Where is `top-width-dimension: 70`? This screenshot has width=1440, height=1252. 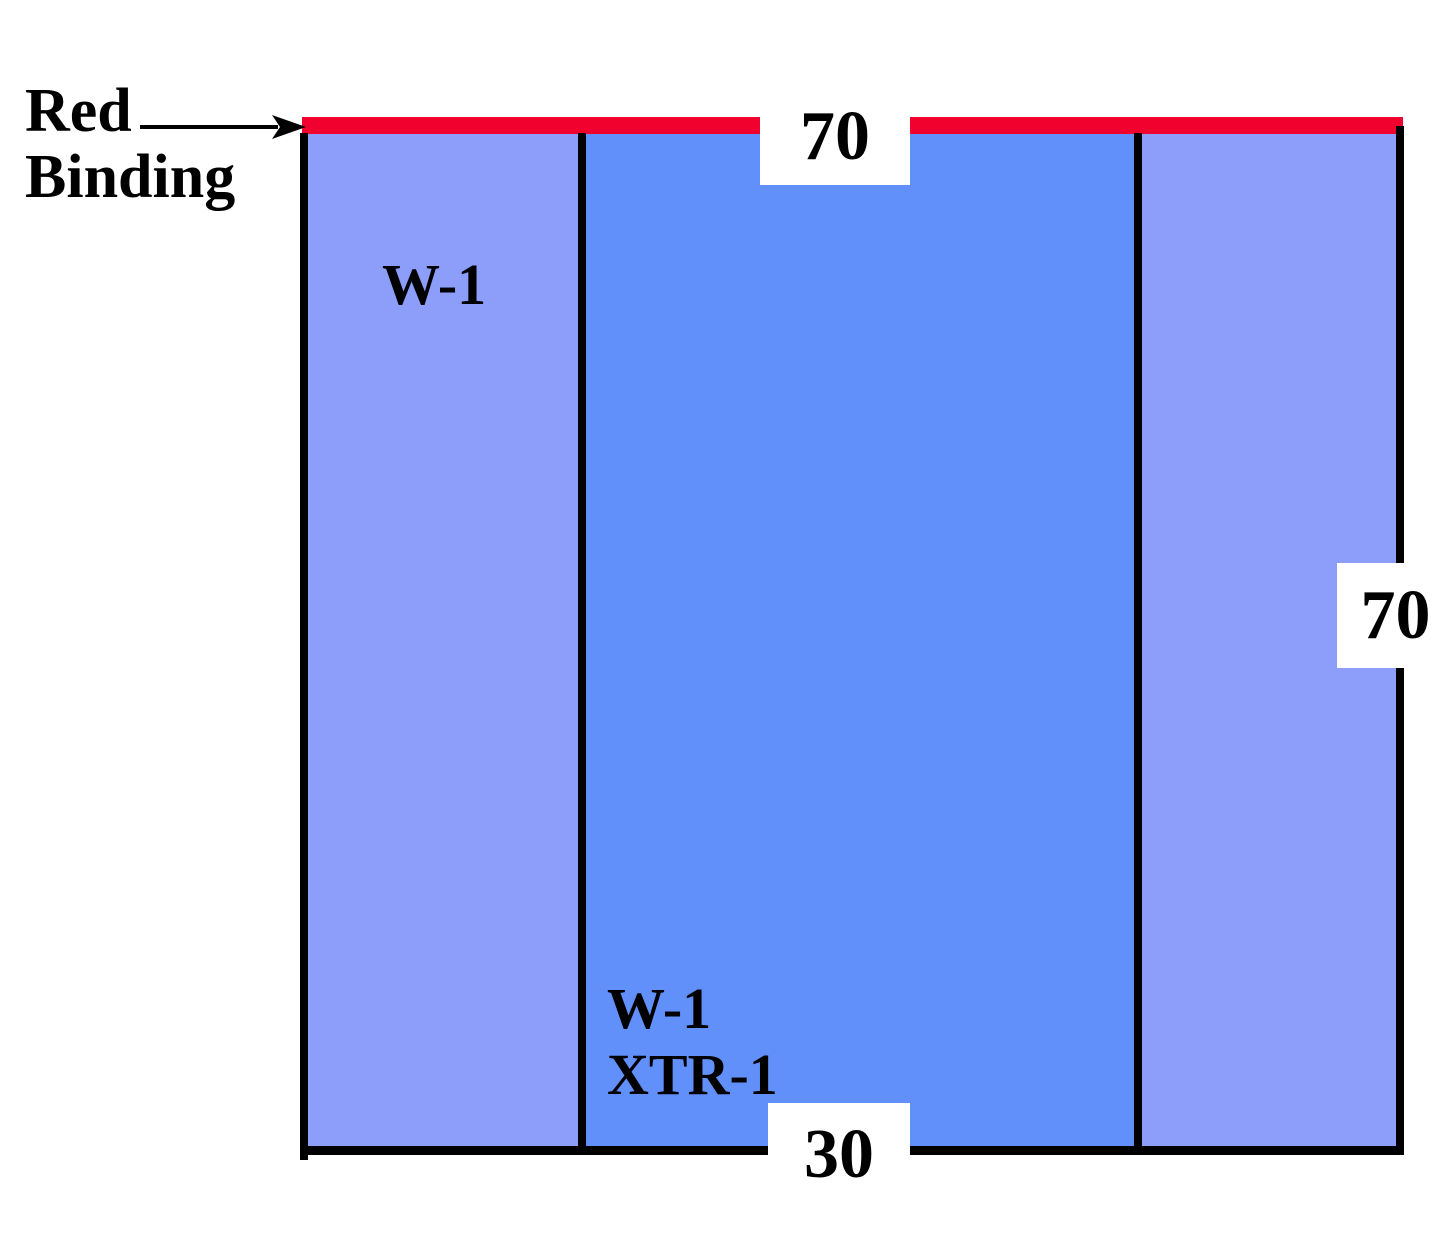
top-width-dimension: 70 is located at coordinates (835, 141).